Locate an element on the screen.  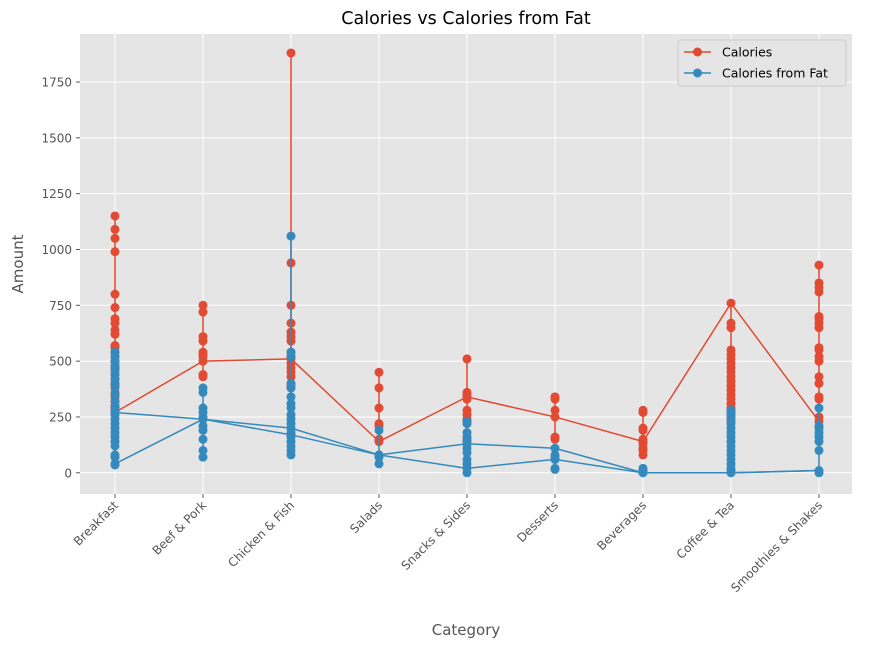
legend-box is located at coordinates (762, 63).